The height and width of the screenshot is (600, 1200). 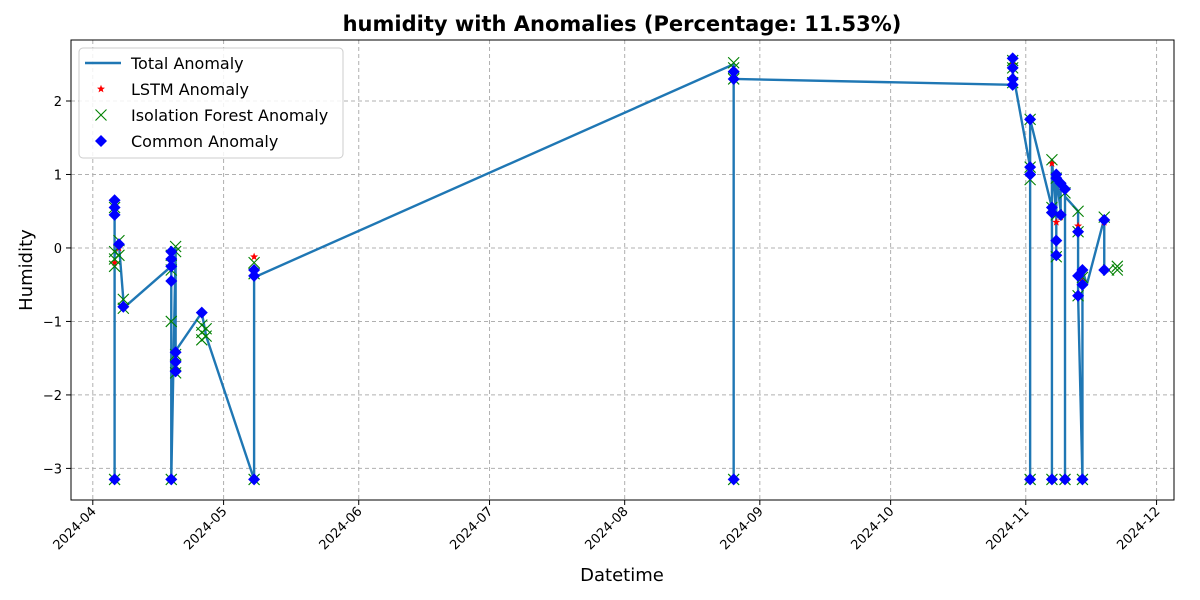 What do you see at coordinates (26, 270) in the screenshot?
I see `y-axis-title: Humidity` at bounding box center [26, 270].